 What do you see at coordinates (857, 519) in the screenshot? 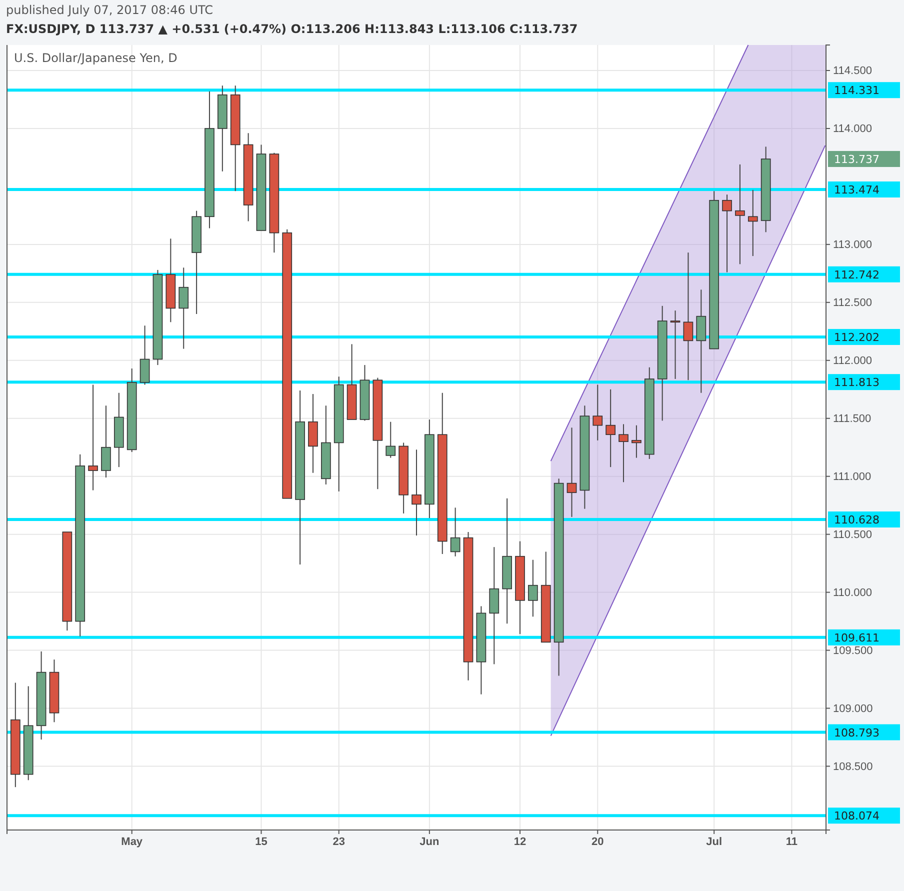
I see `ref-line-label: 110.628` at bounding box center [857, 519].